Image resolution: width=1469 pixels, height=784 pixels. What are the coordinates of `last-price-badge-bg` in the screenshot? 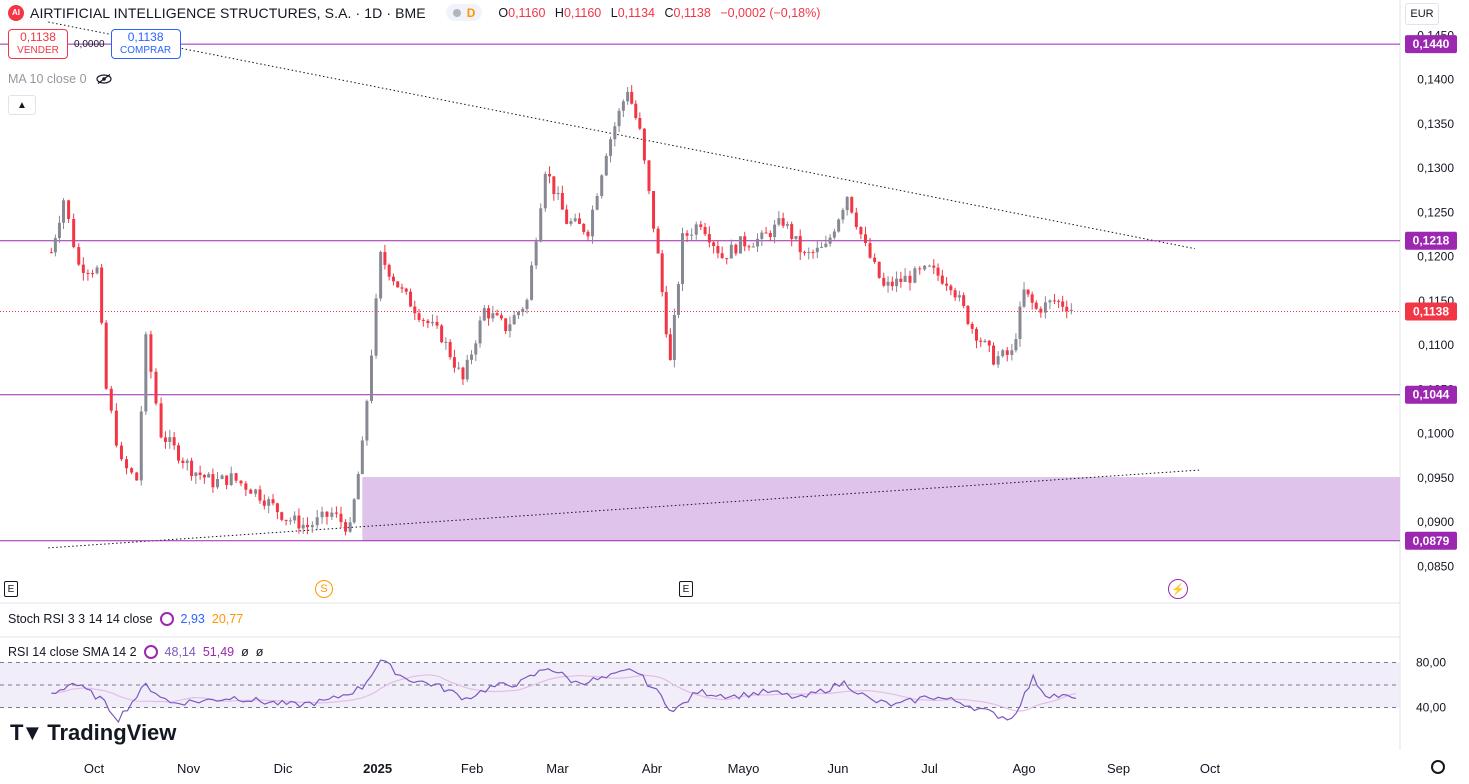 It's located at (1431, 311).